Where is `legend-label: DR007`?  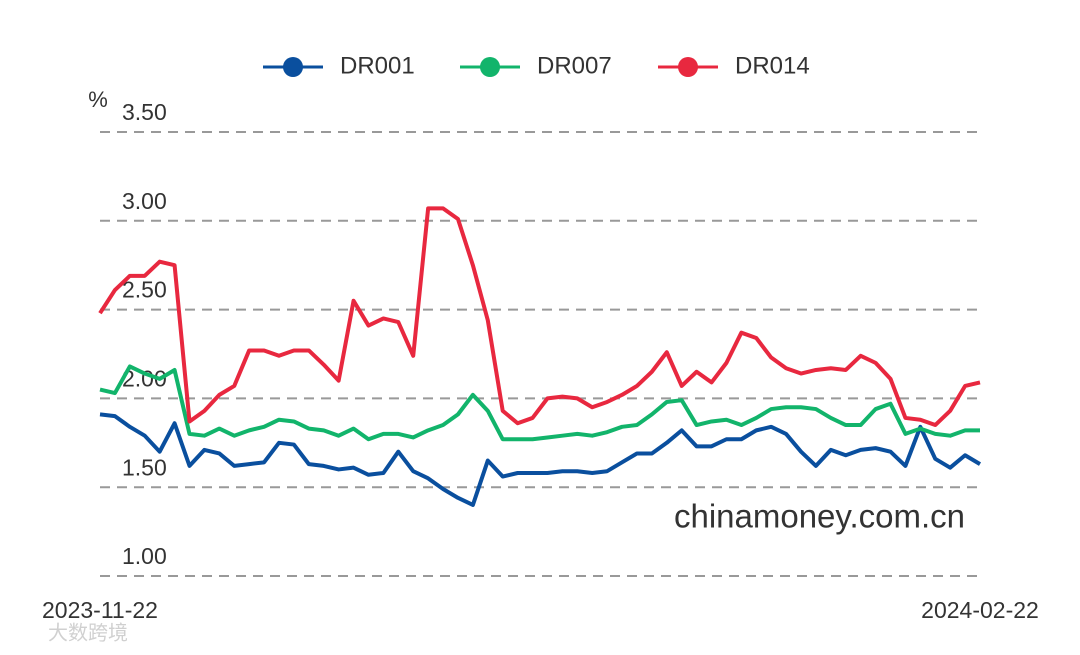
legend-label: DR007 is located at coordinates (574, 65).